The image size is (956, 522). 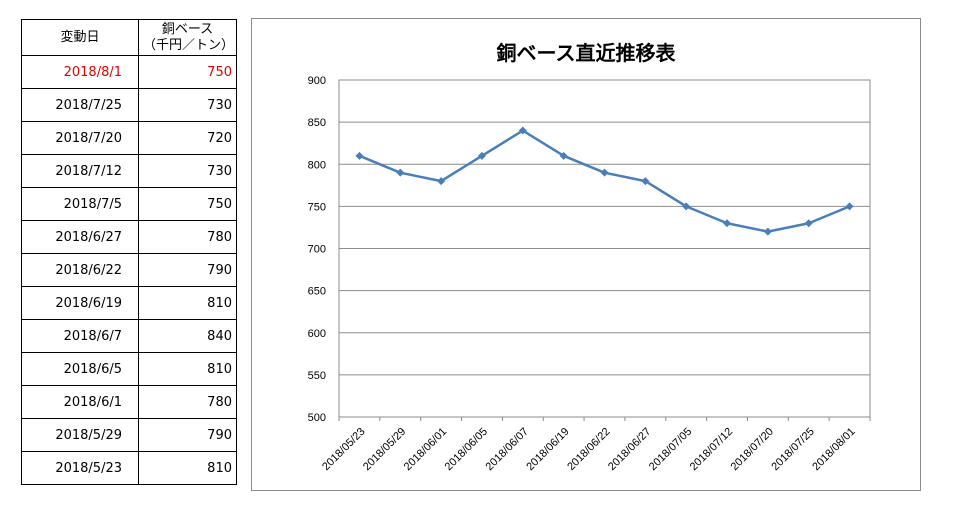 What do you see at coordinates (317, 165) in the screenshot?
I see `y-tick-label: 800` at bounding box center [317, 165].